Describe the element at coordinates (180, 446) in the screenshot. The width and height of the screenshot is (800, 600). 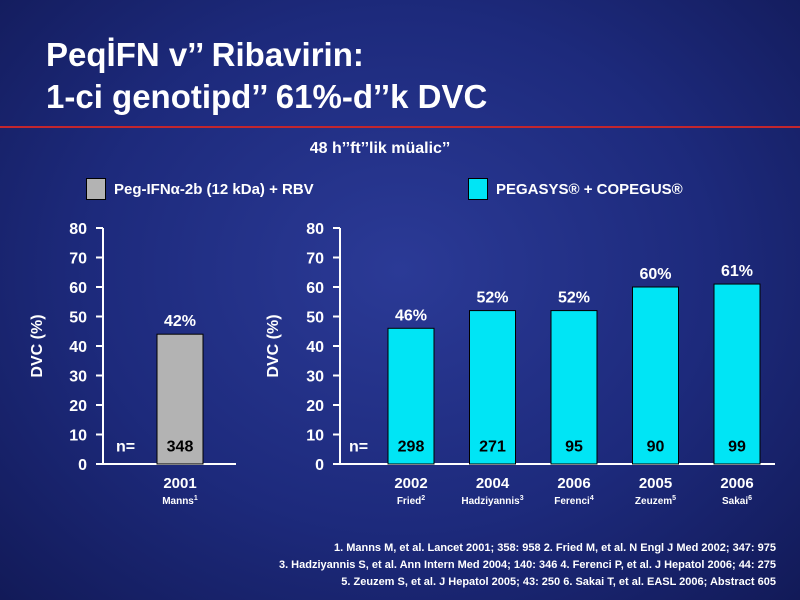
I see `bar-n-value: 348` at that location.